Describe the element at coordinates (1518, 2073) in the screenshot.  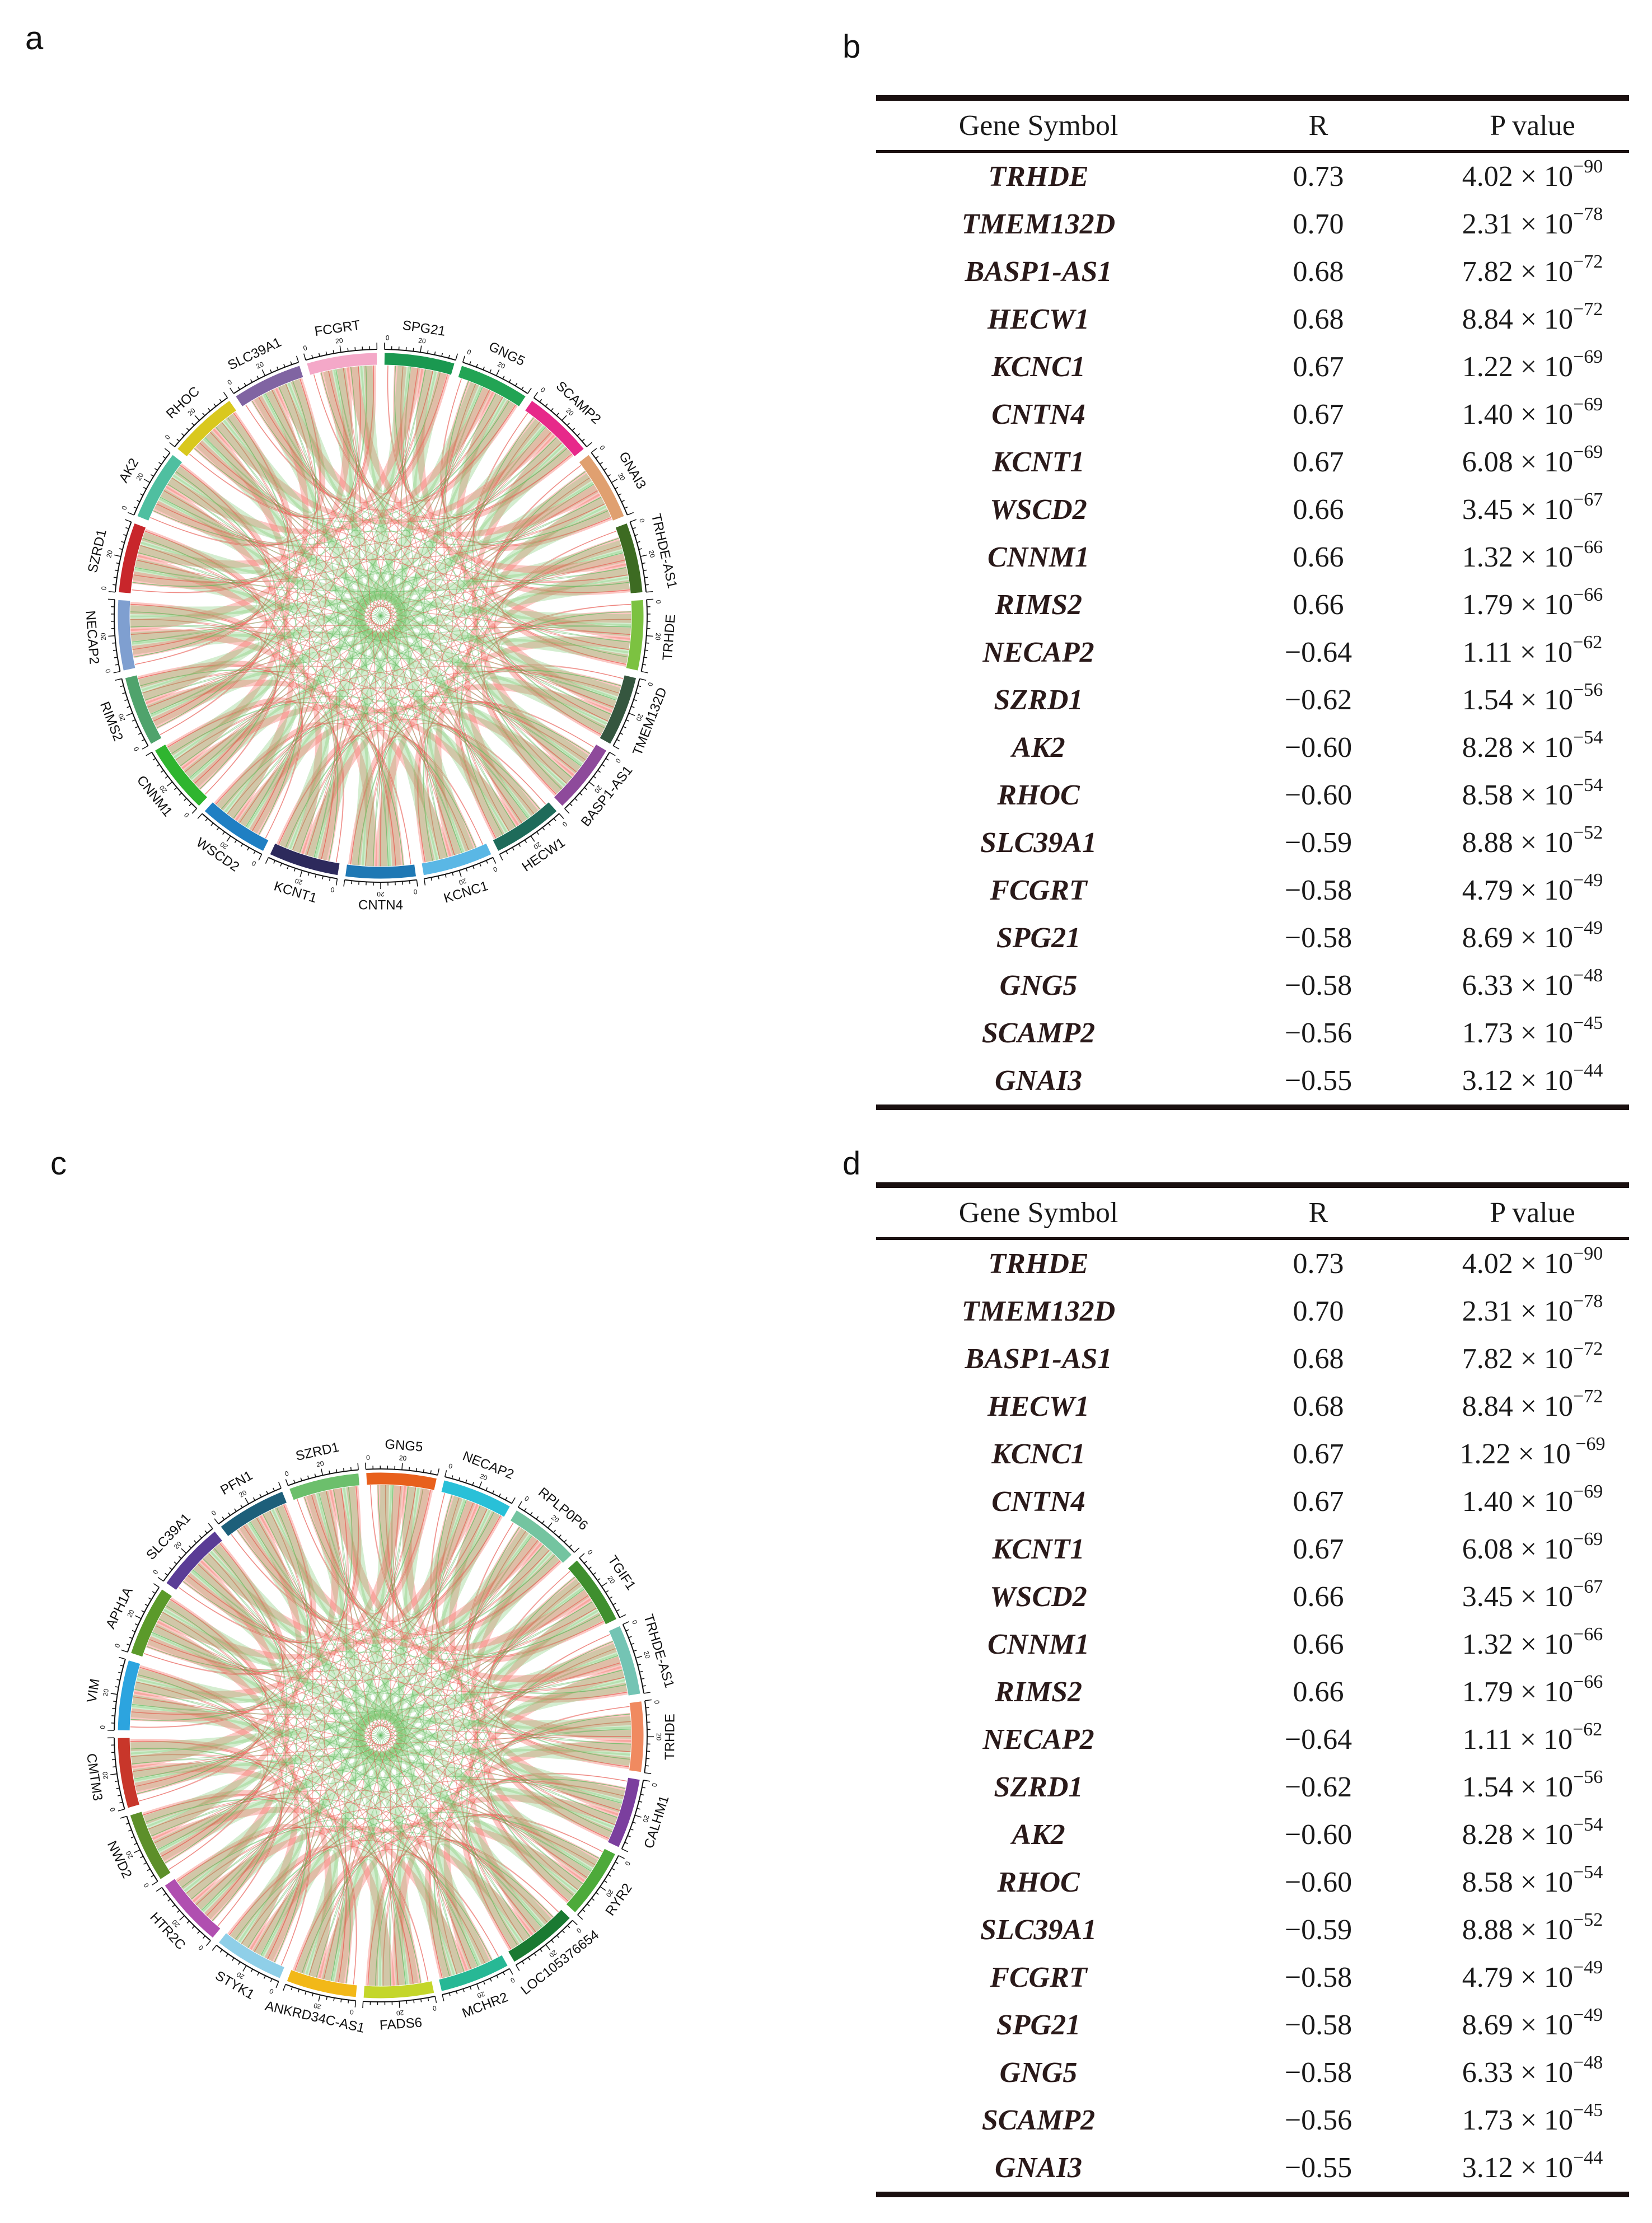
I see `p-value-mantissa: 6.33 × 10` at that location.